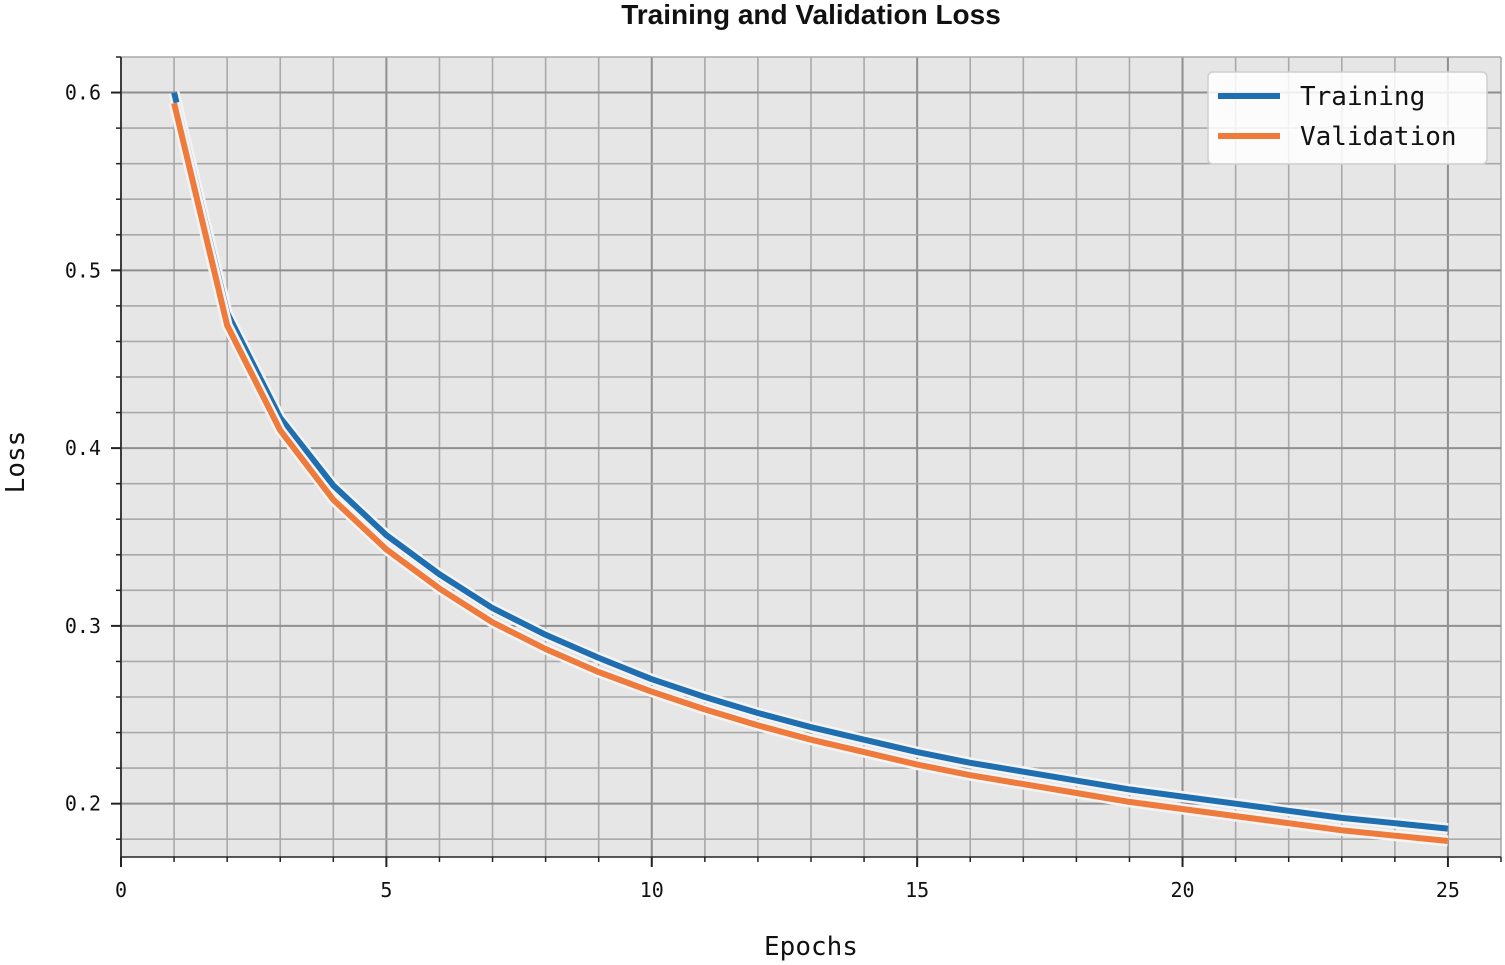 The width and height of the screenshot is (1505, 965). Describe the element at coordinates (1347, 118) in the screenshot. I see `legend: Training Validation` at that location.